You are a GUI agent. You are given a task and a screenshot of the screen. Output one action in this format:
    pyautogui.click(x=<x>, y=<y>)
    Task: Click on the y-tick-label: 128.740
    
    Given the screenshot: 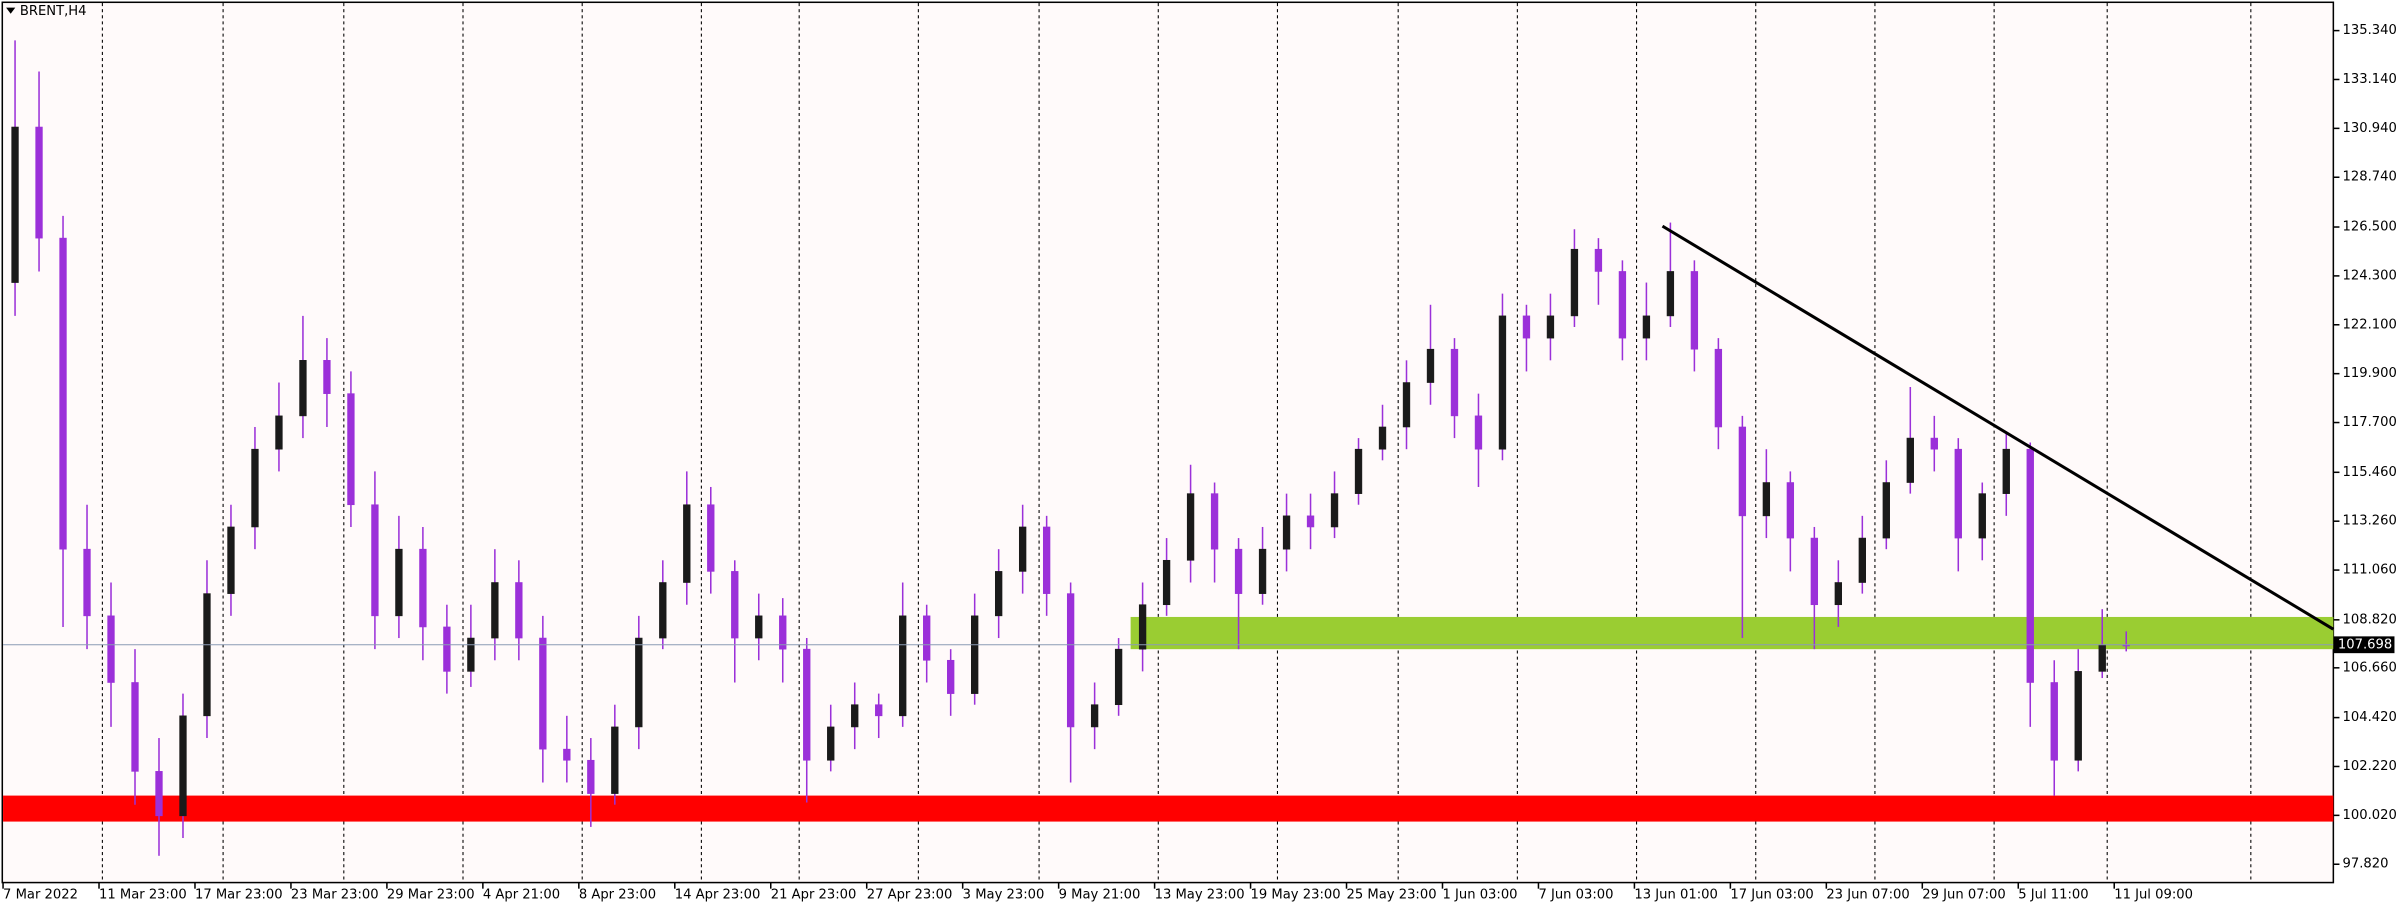 What is the action you would take?
    pyautogui.click(x=2369, y=177)
    